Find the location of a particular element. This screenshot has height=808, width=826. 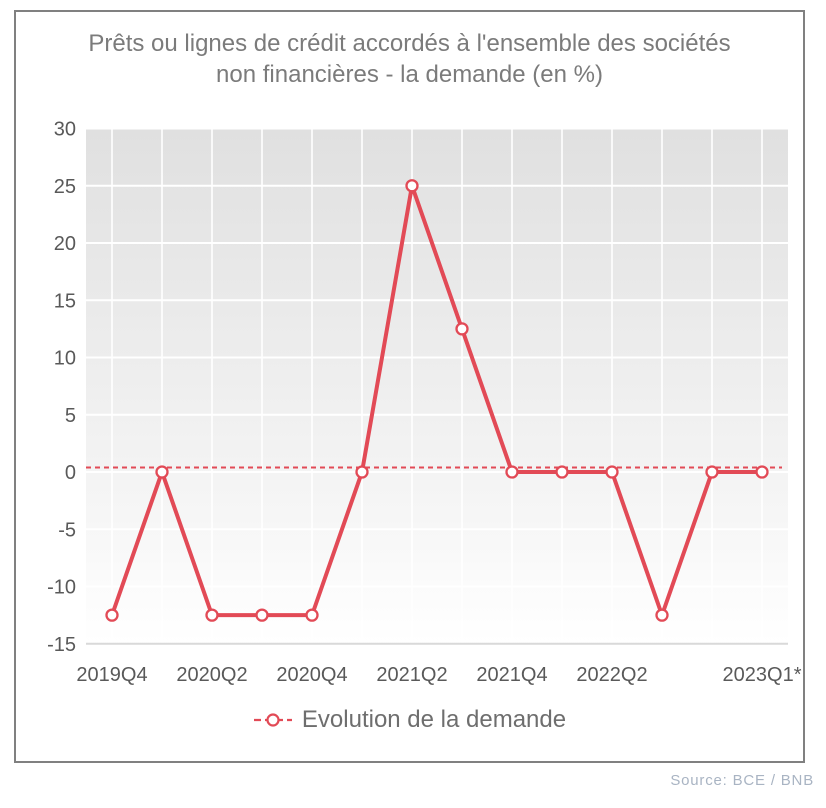

y-tick-label: -10 is located at coordinates (61, 588).